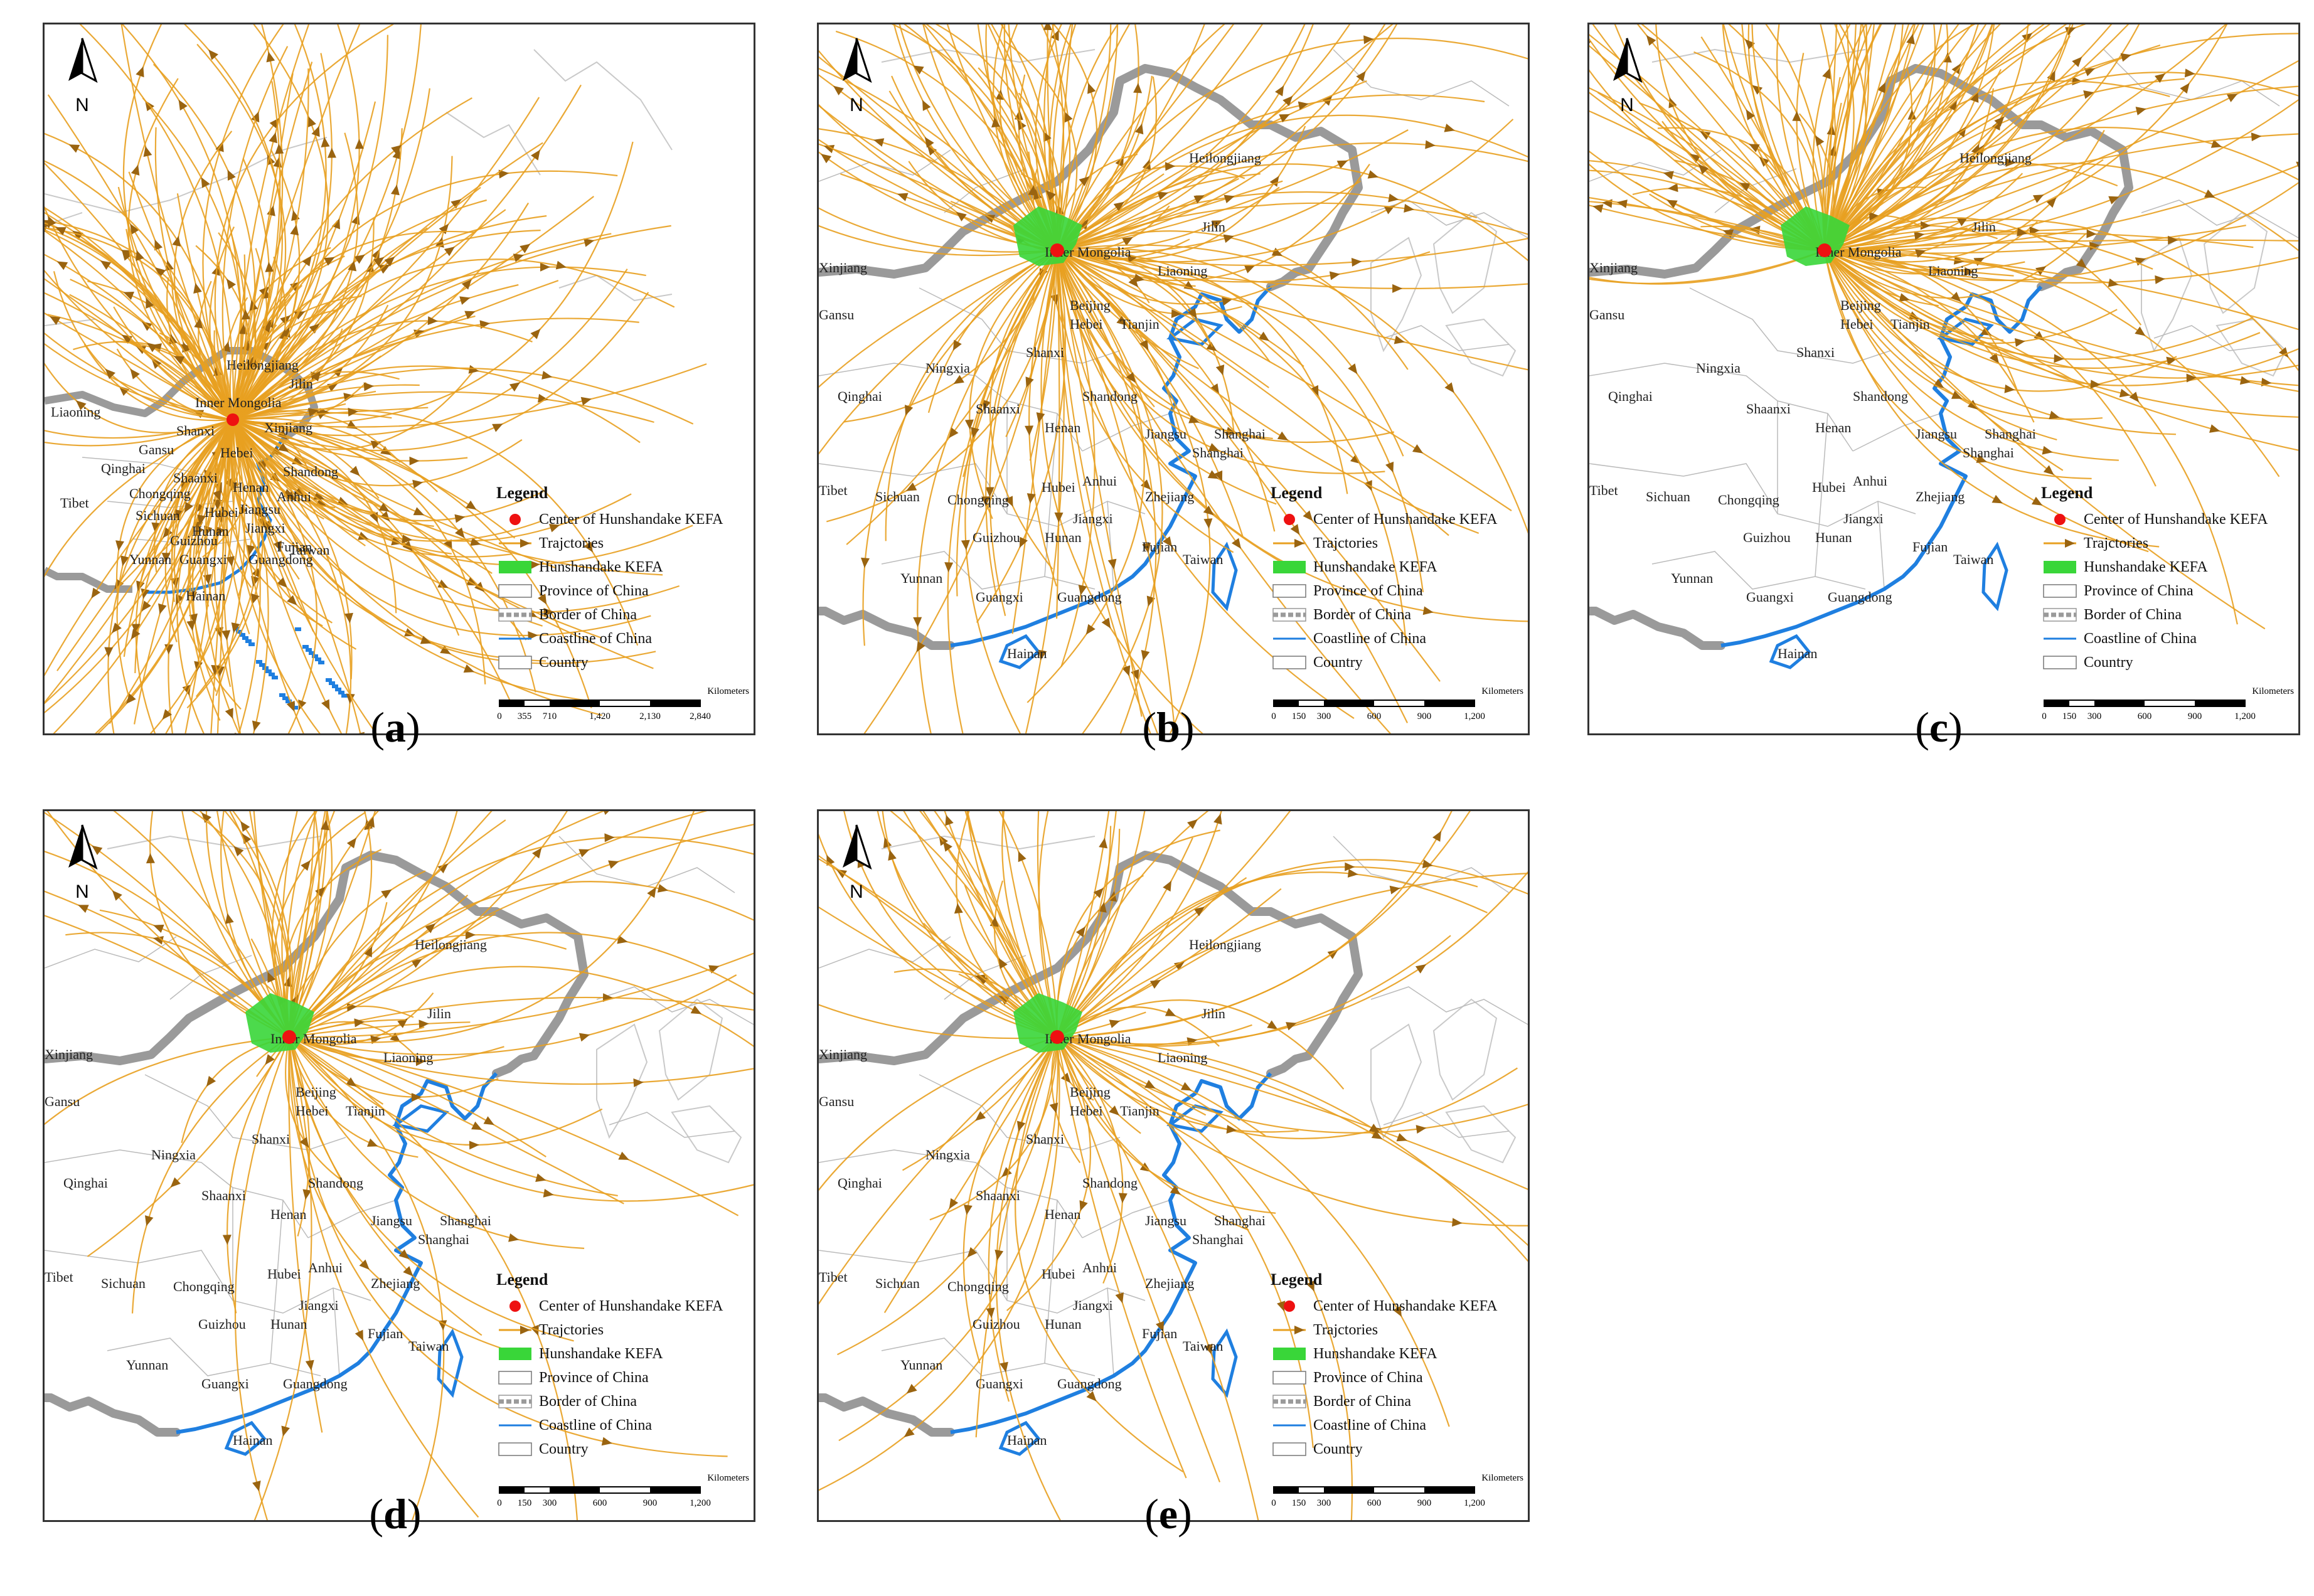  What do you see at coordinates (1396, 639) in the screenshot?
I see `legend-item: Coastline of China` at bounding box center [1396, 639].